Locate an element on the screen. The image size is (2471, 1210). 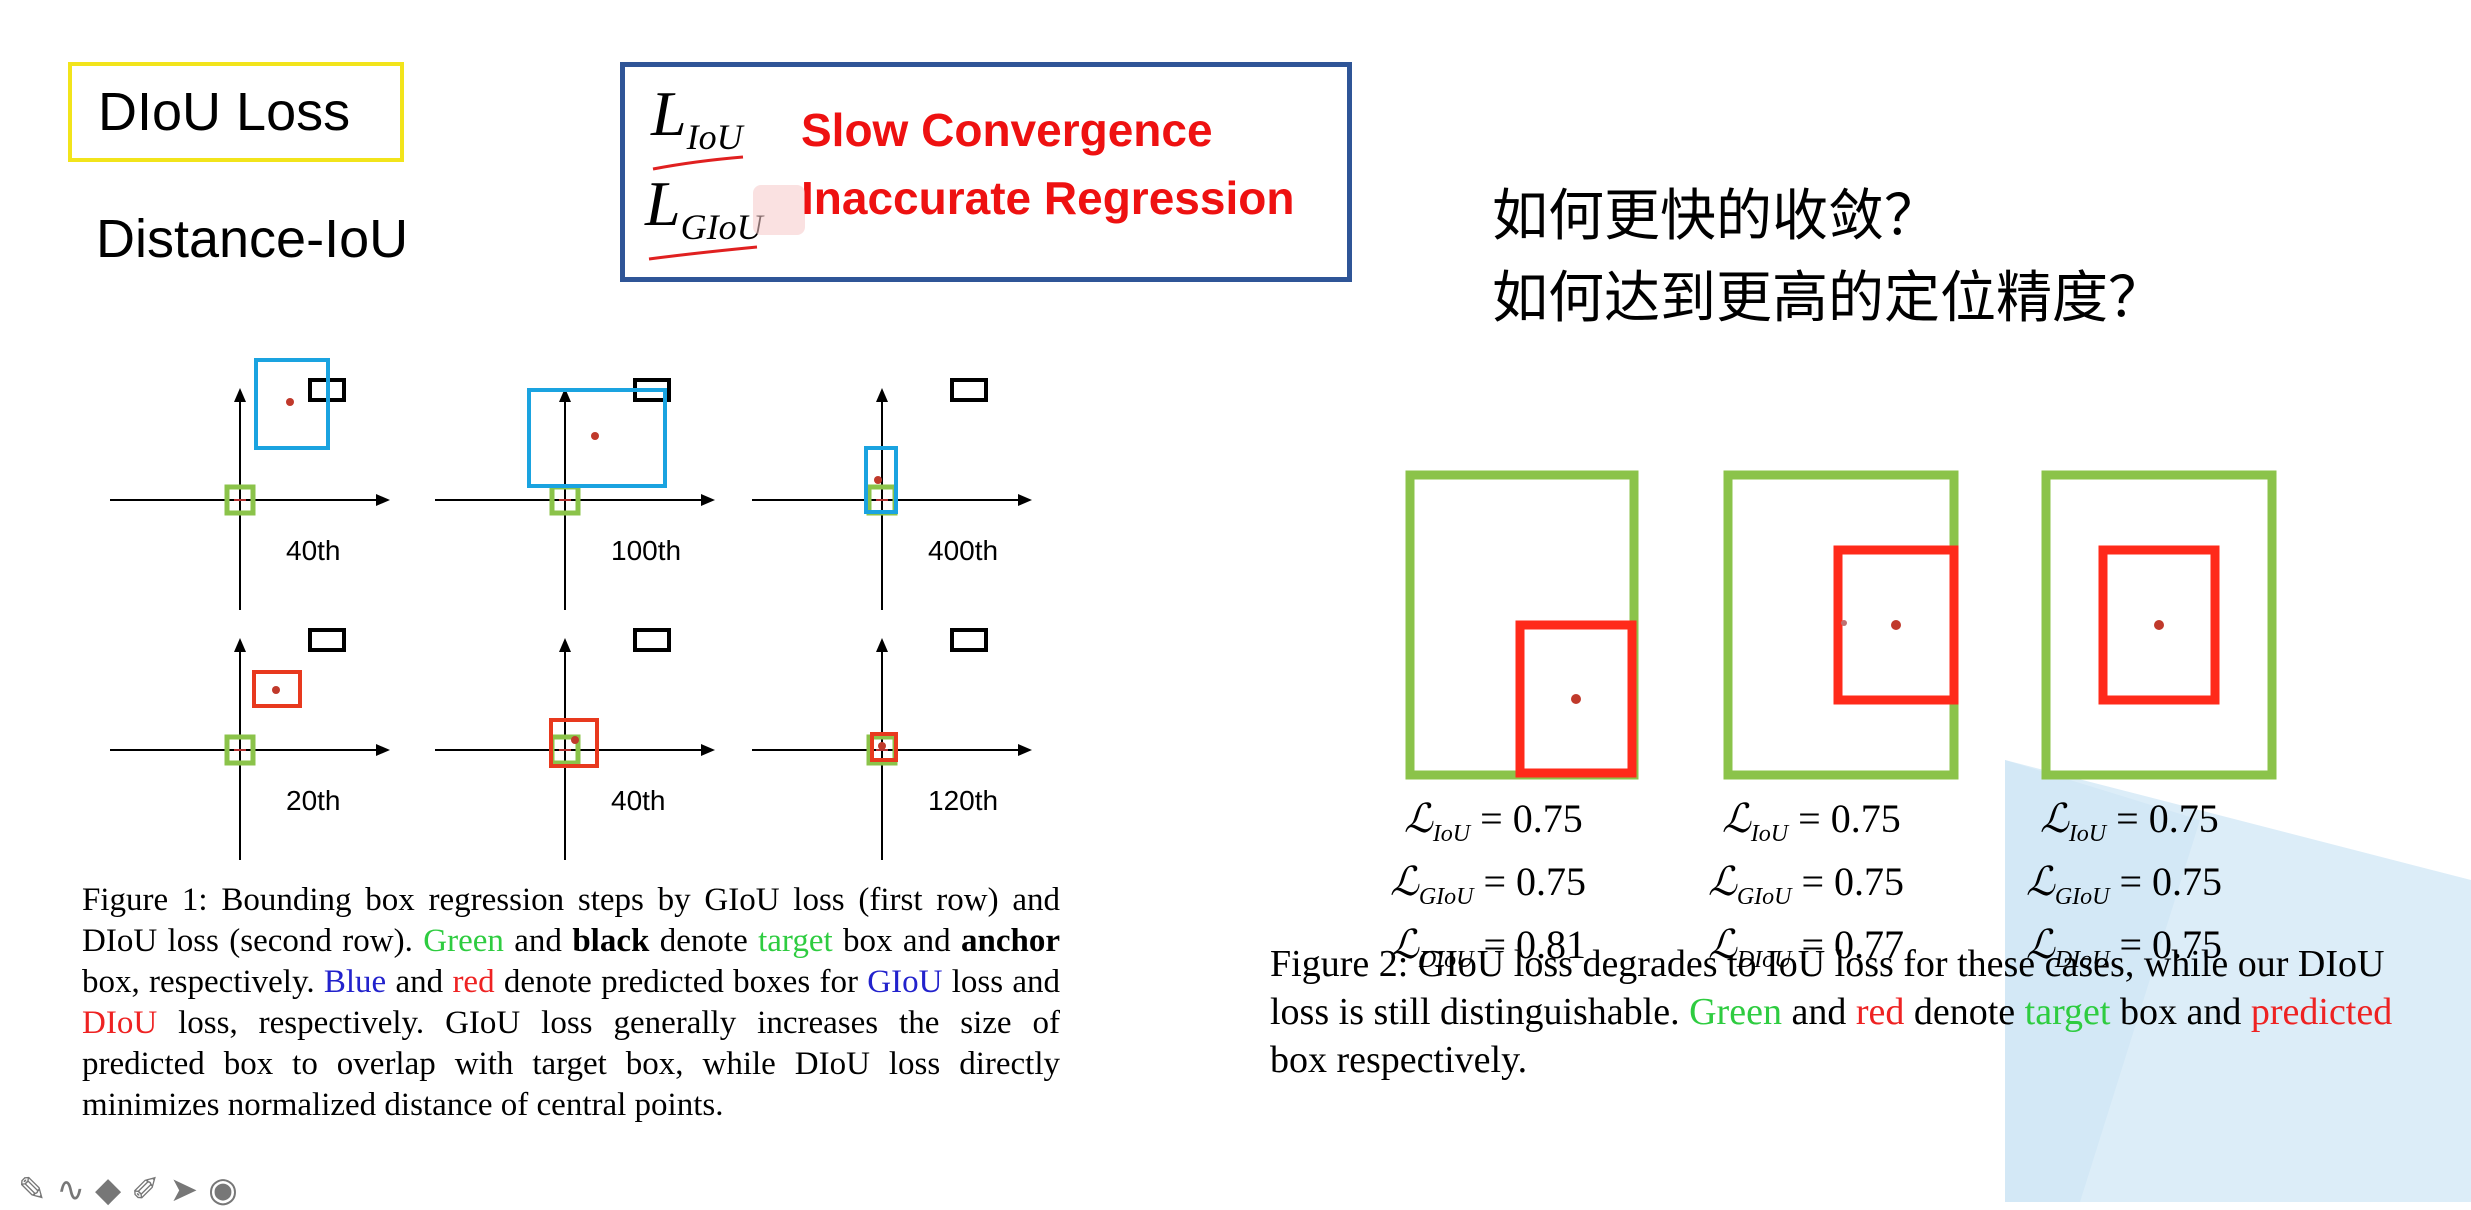
equation-column: ℒIoU = 0.75 ℒGIoU = 0.75 ℒDIoU = 0.77 is located at coordinates (1806, 889).